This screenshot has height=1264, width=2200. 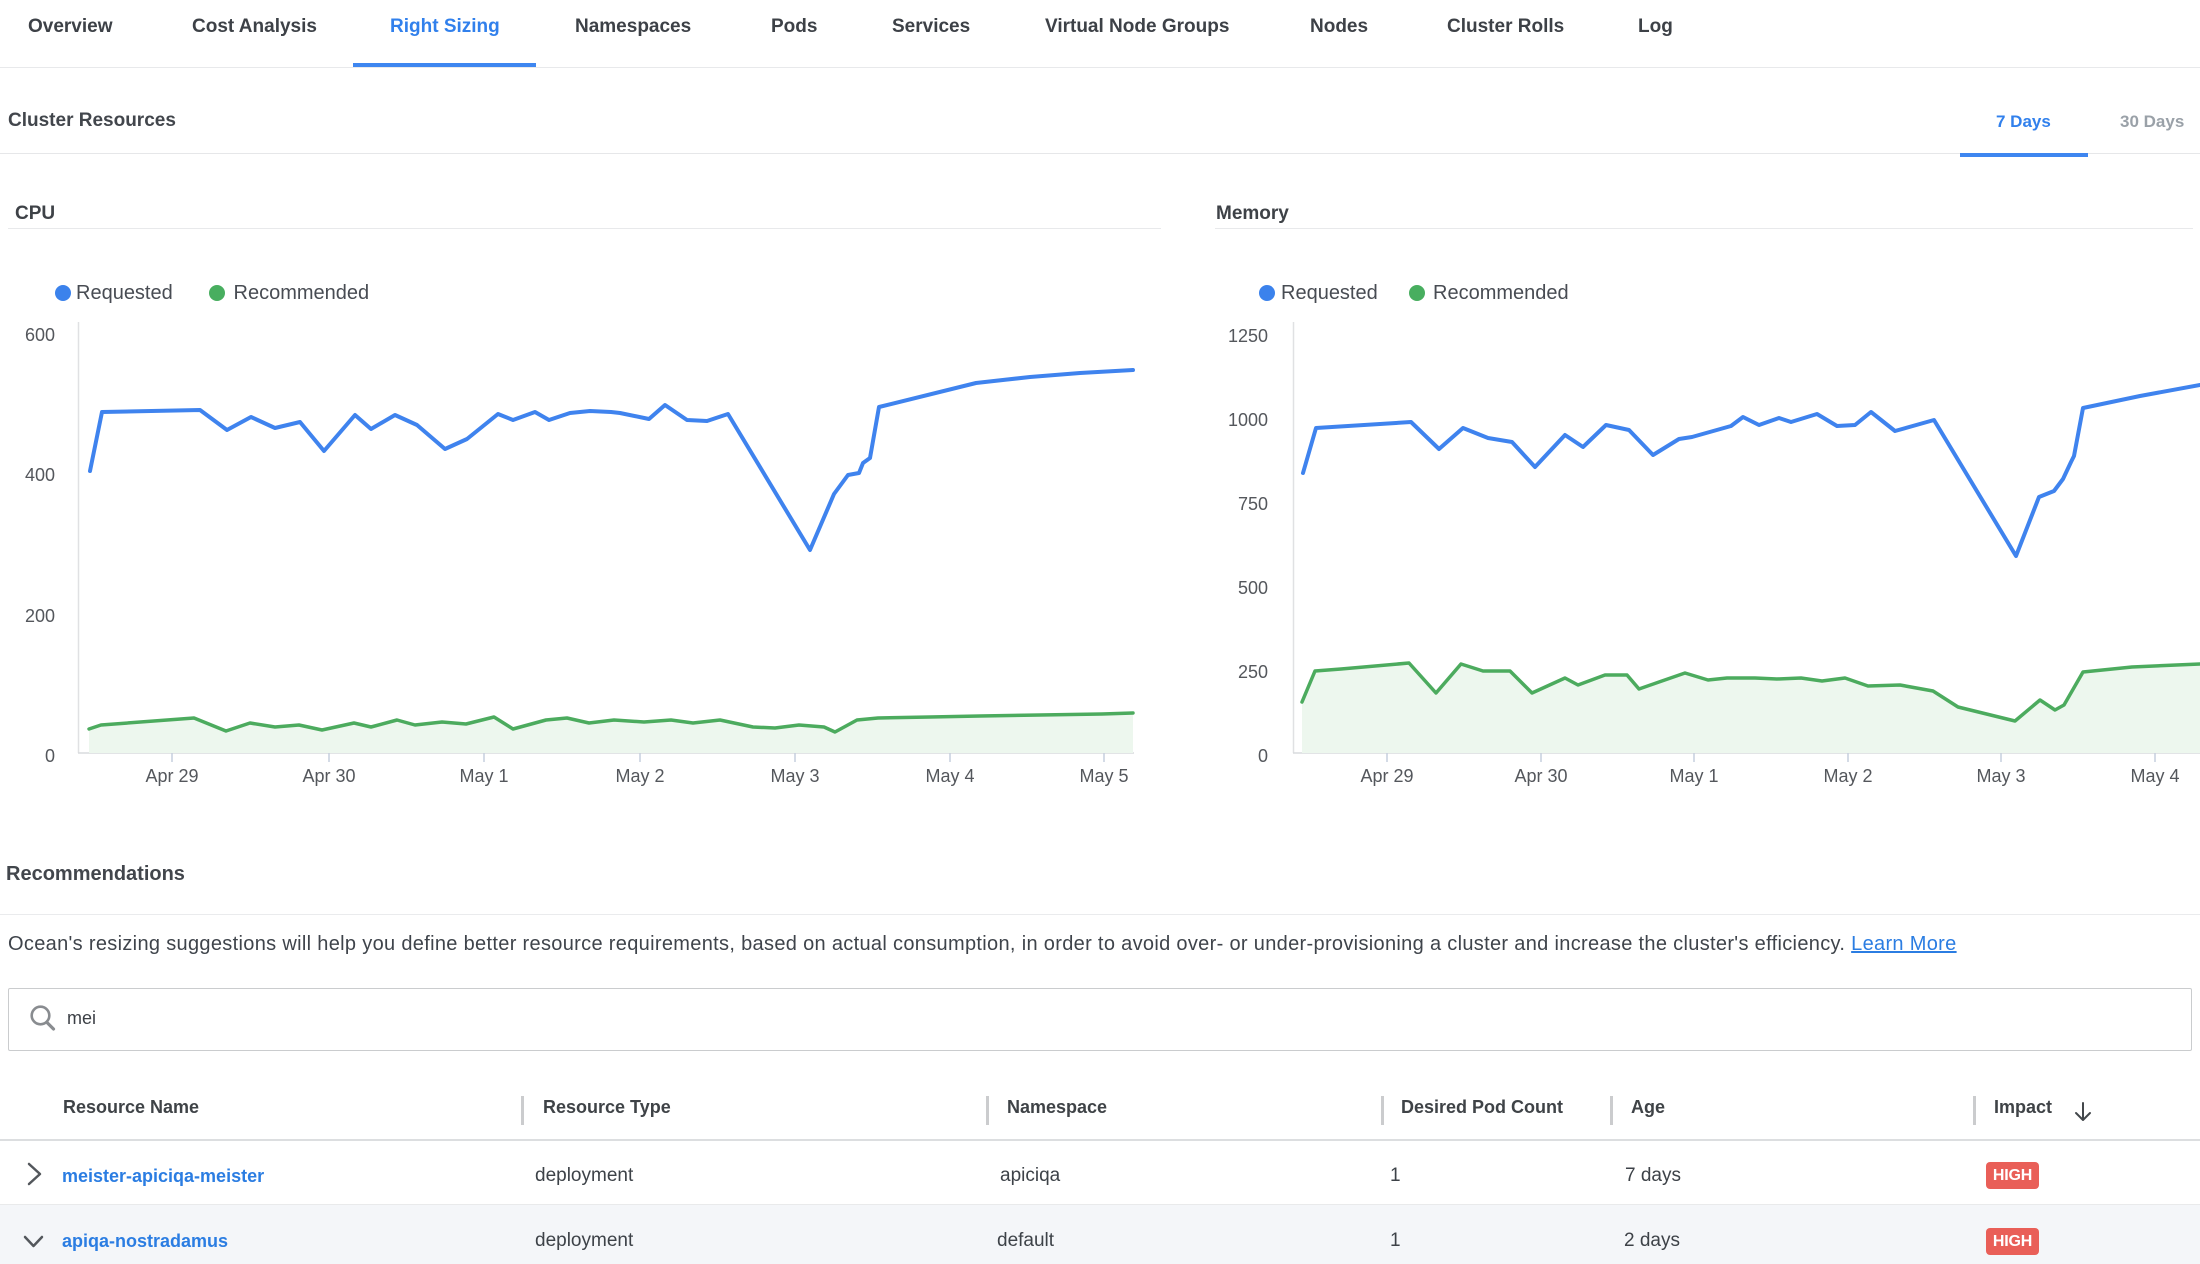 What do you see at coordinates (1248, 420) in the screenshot?
I see `svg-text: 1000` at bounding box center [1248, 420].